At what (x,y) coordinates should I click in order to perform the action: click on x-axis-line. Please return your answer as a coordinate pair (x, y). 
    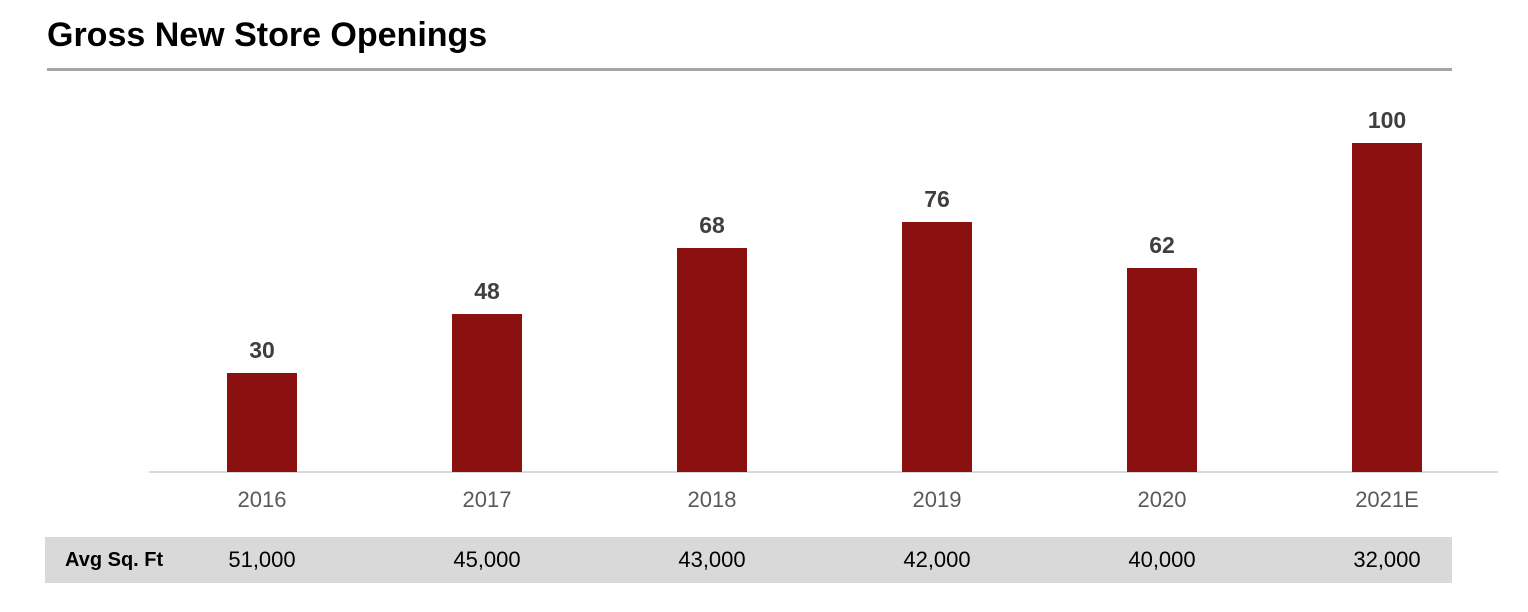
    Looking at the image, I should click on (823, 472).